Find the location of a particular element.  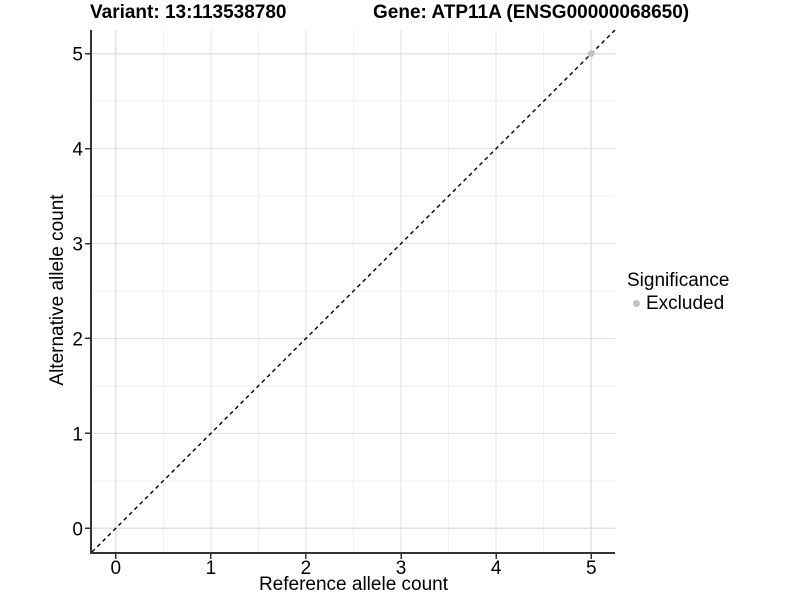

y-tick-label: 5 is located at coordinates (77, 55).